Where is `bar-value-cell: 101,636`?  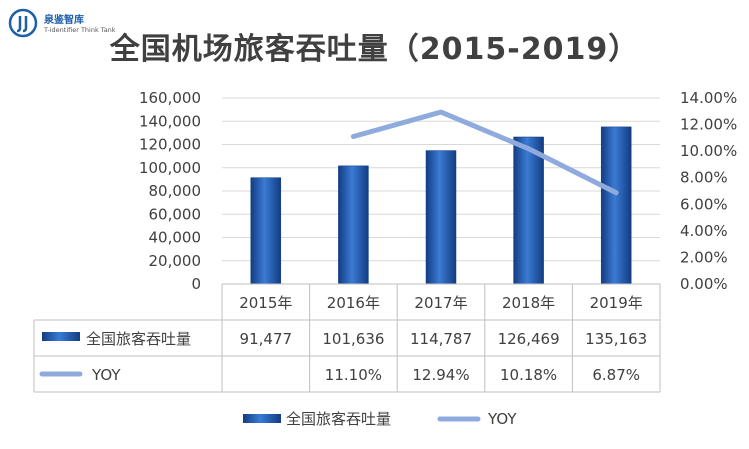
bar-value-cell: 101,636 is located at coordinates (353, 339).